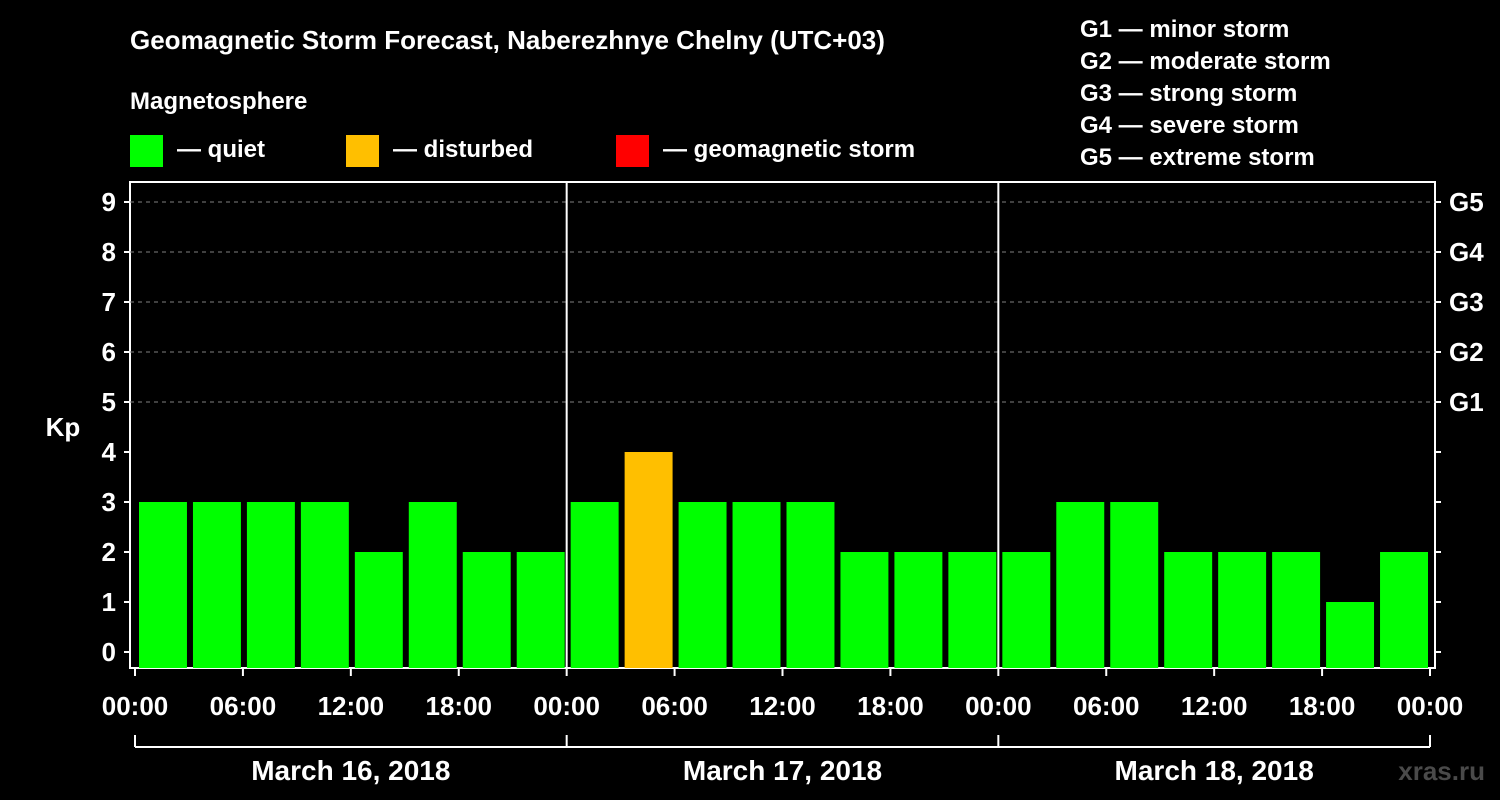 Image resolution: width=1500 pixels, height=800 pixels. I want to click on legend-swatch-quiet, so click(146, 151).